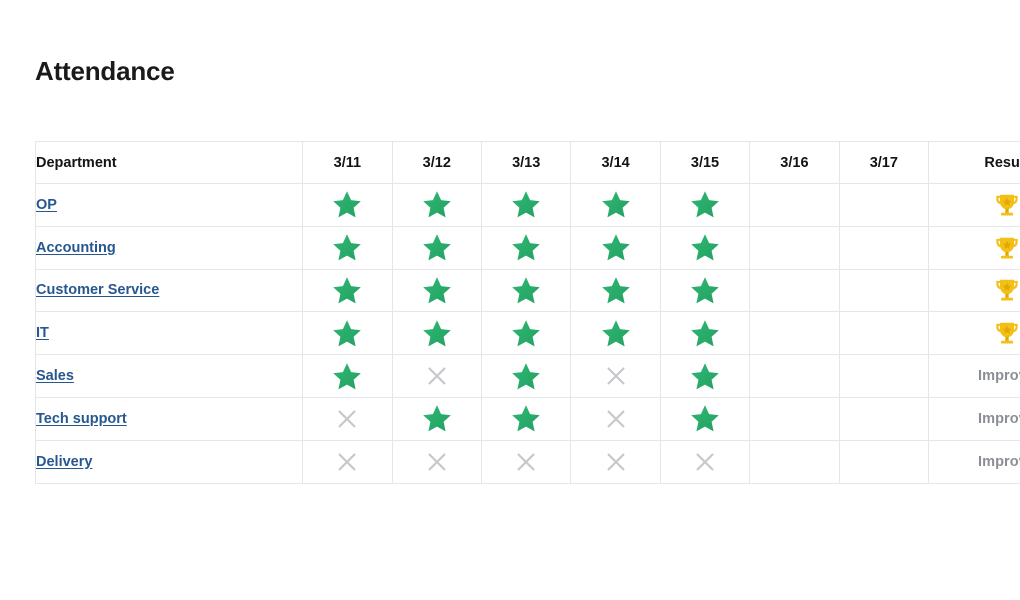  What do you see at coordinates (169, 247) in the screenshot?
I see `department-cell: Accounting` at bounding box center [169, 247].